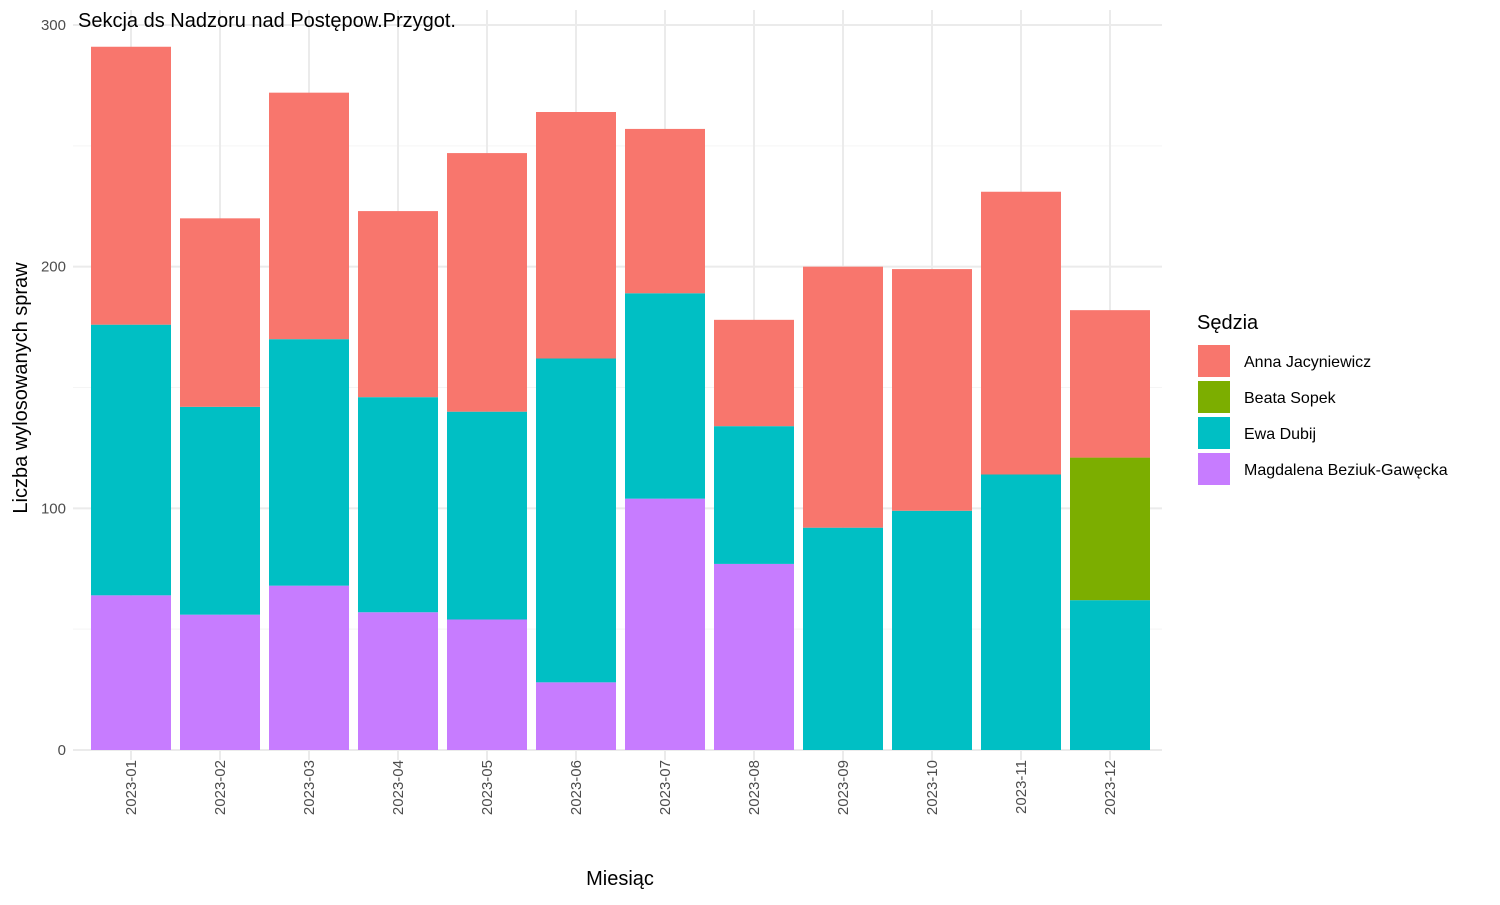 This screenshot has height=905, width=1500. I want to click on chart-title: Sekcja ds Nadzoru nad Postępow.Przygot., so click(267, 21).